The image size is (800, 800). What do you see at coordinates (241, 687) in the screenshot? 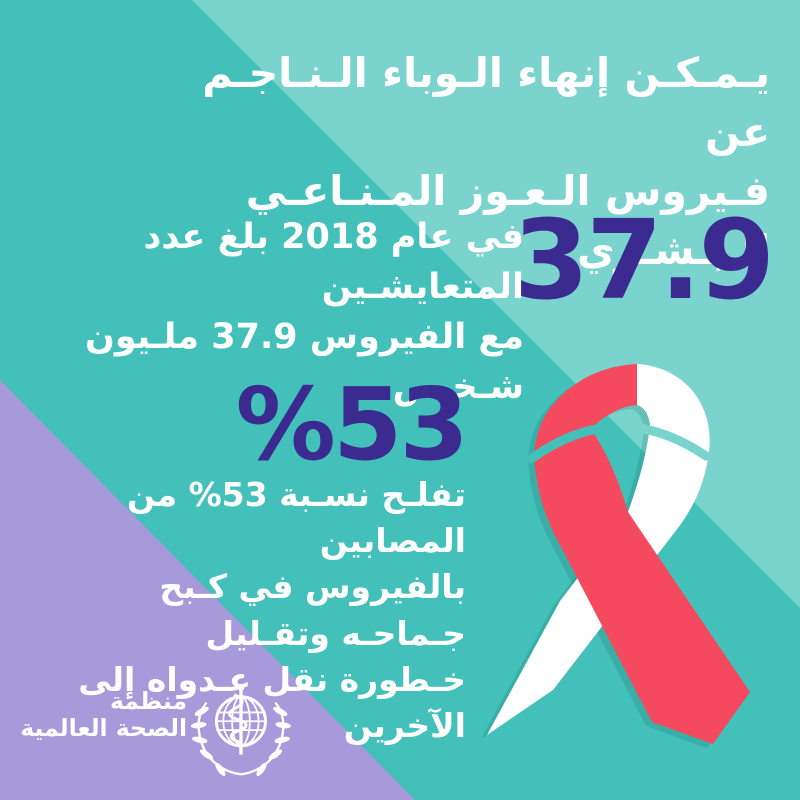
I see `staff-knob` at bounding box center [241, 687].